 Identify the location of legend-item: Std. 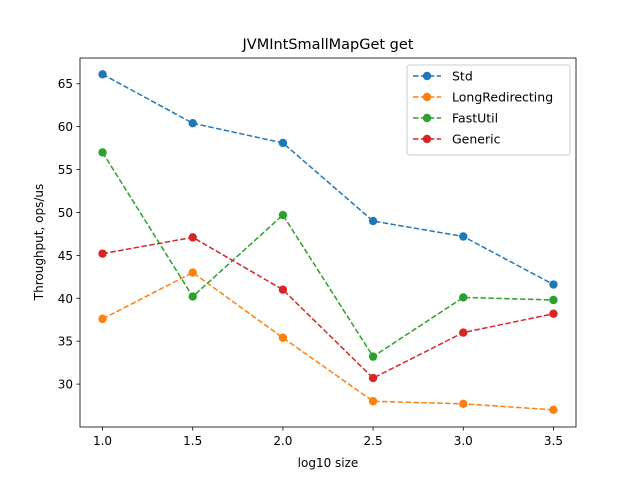
(443, 76).